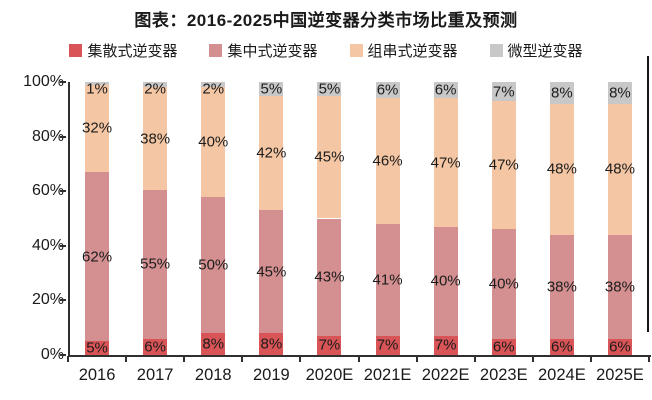 This screenshot has height=400, width=652. I want to click on segment-value-label: 43%, so click(329, 277).